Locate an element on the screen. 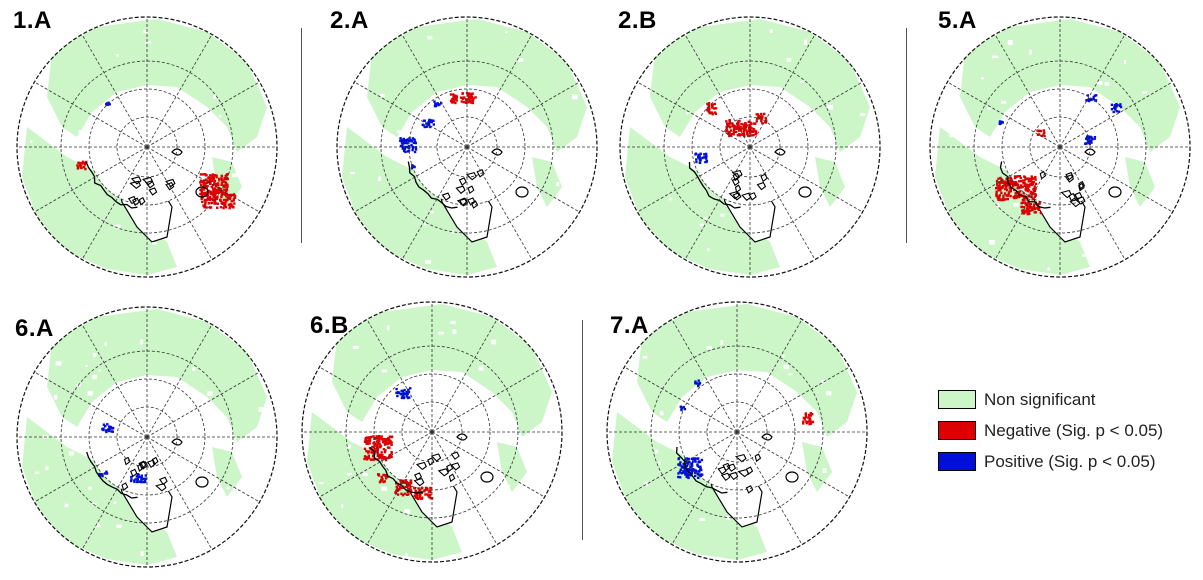  legend-label: Negative (Sig. p < 0.05) is located at coordinates (1073, 431).